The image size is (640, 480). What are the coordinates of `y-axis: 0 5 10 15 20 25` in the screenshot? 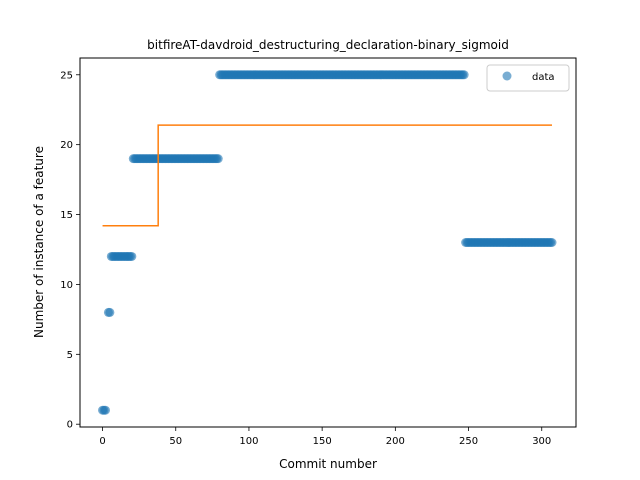 It's located at (70, 250).